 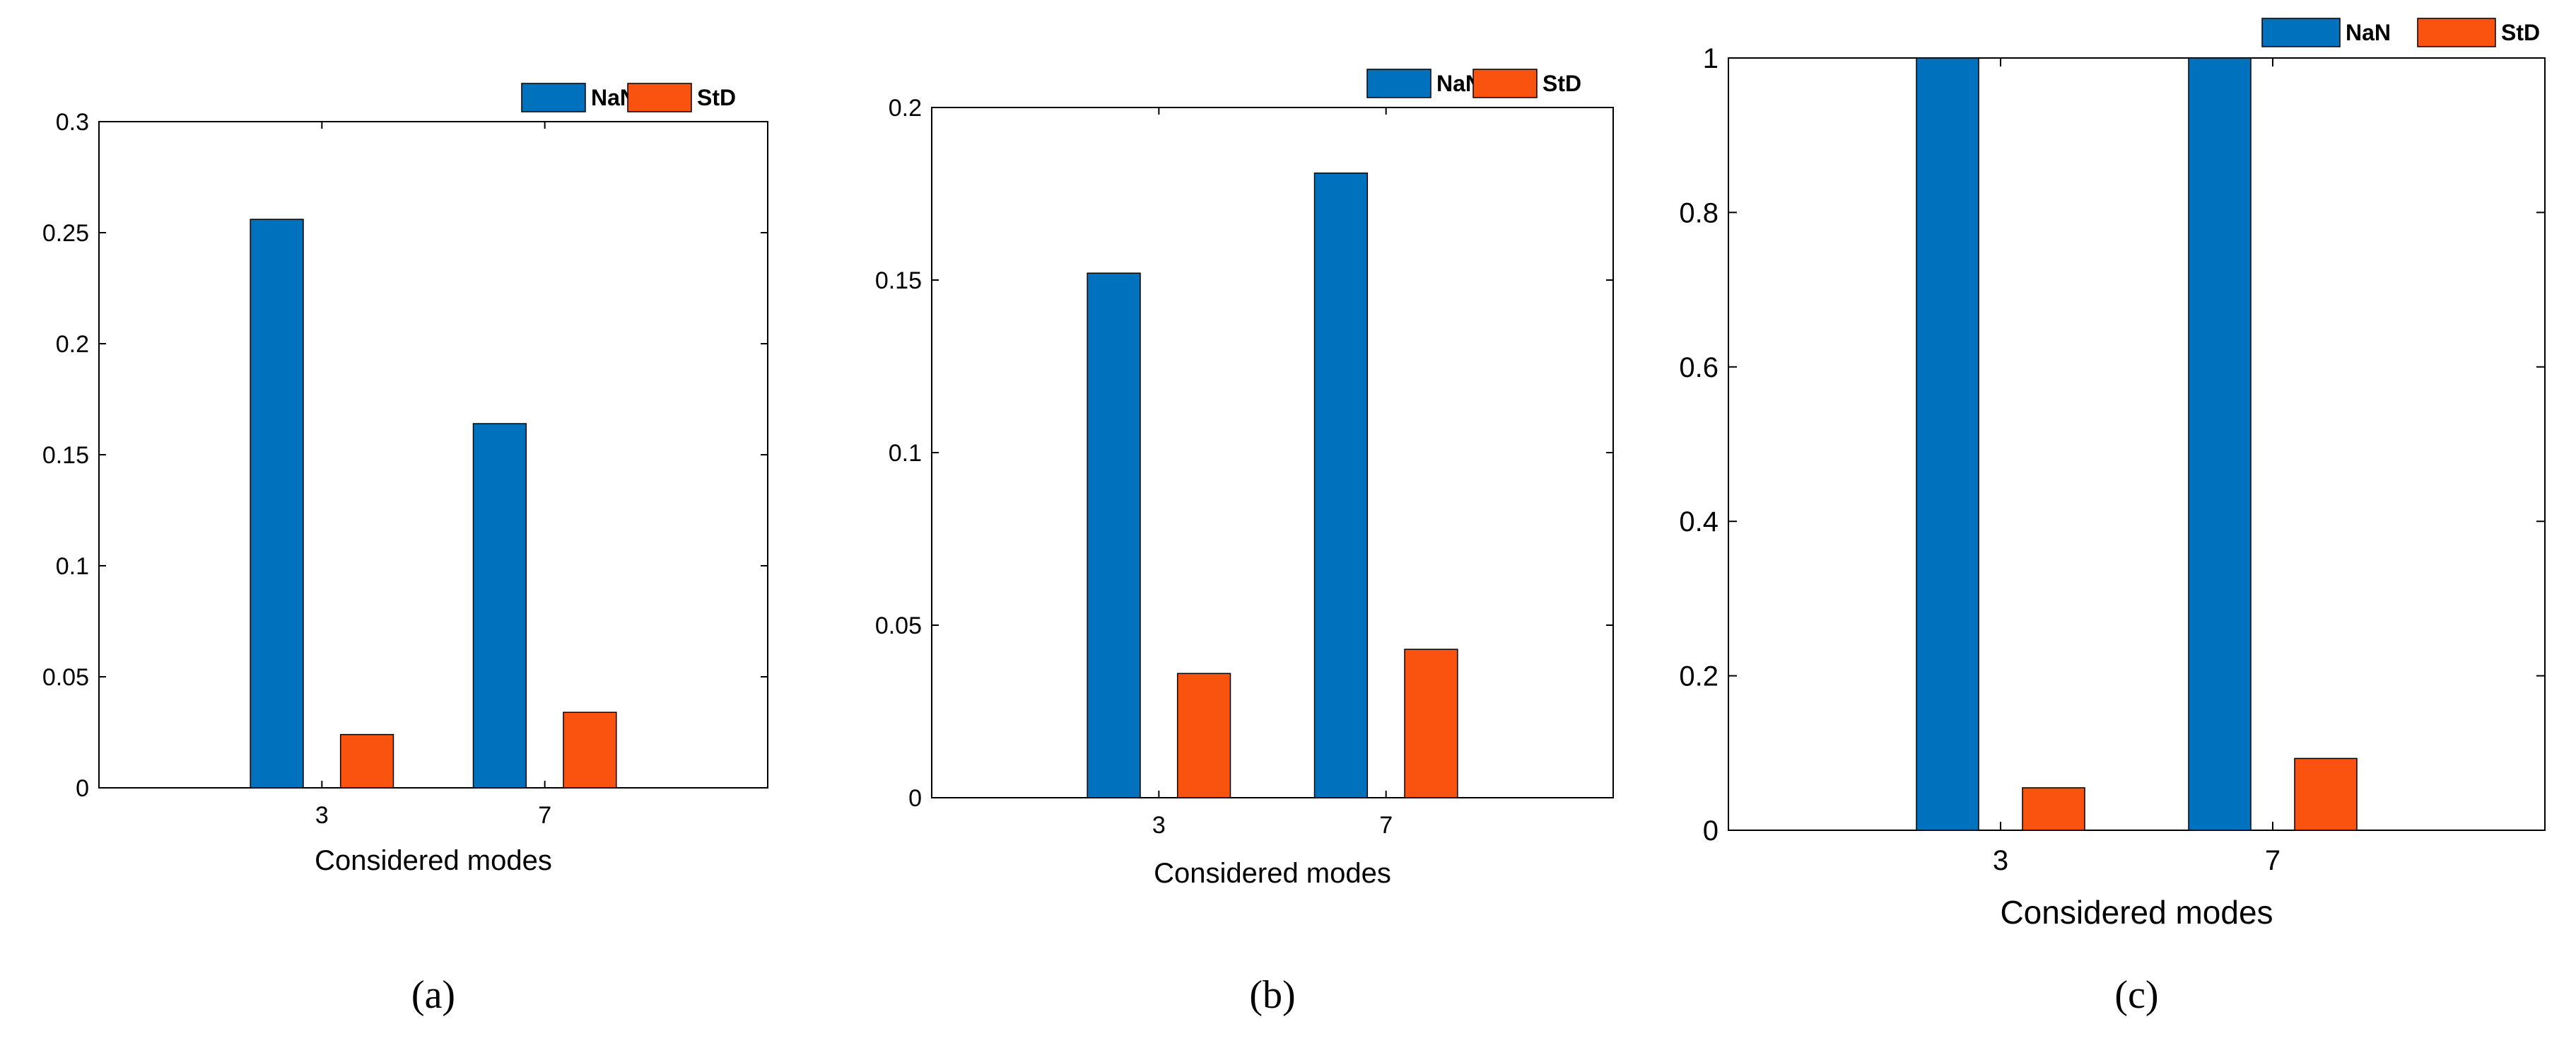 I want to click on y-tick-label: 0.4, so click(x=1699, y=521).